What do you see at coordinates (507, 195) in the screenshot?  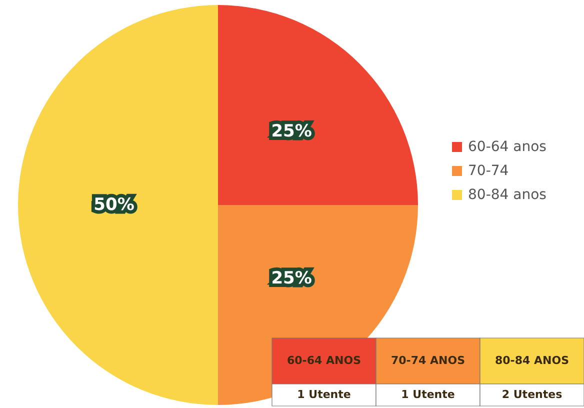 I see `legend-label: 80-84 anos` at bounding box center [507, 195].